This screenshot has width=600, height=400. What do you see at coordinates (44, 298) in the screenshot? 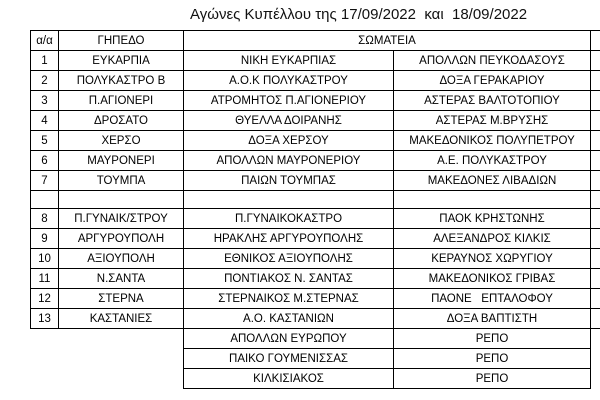
I see `row-number: 12` at bounding box center [44, 298].